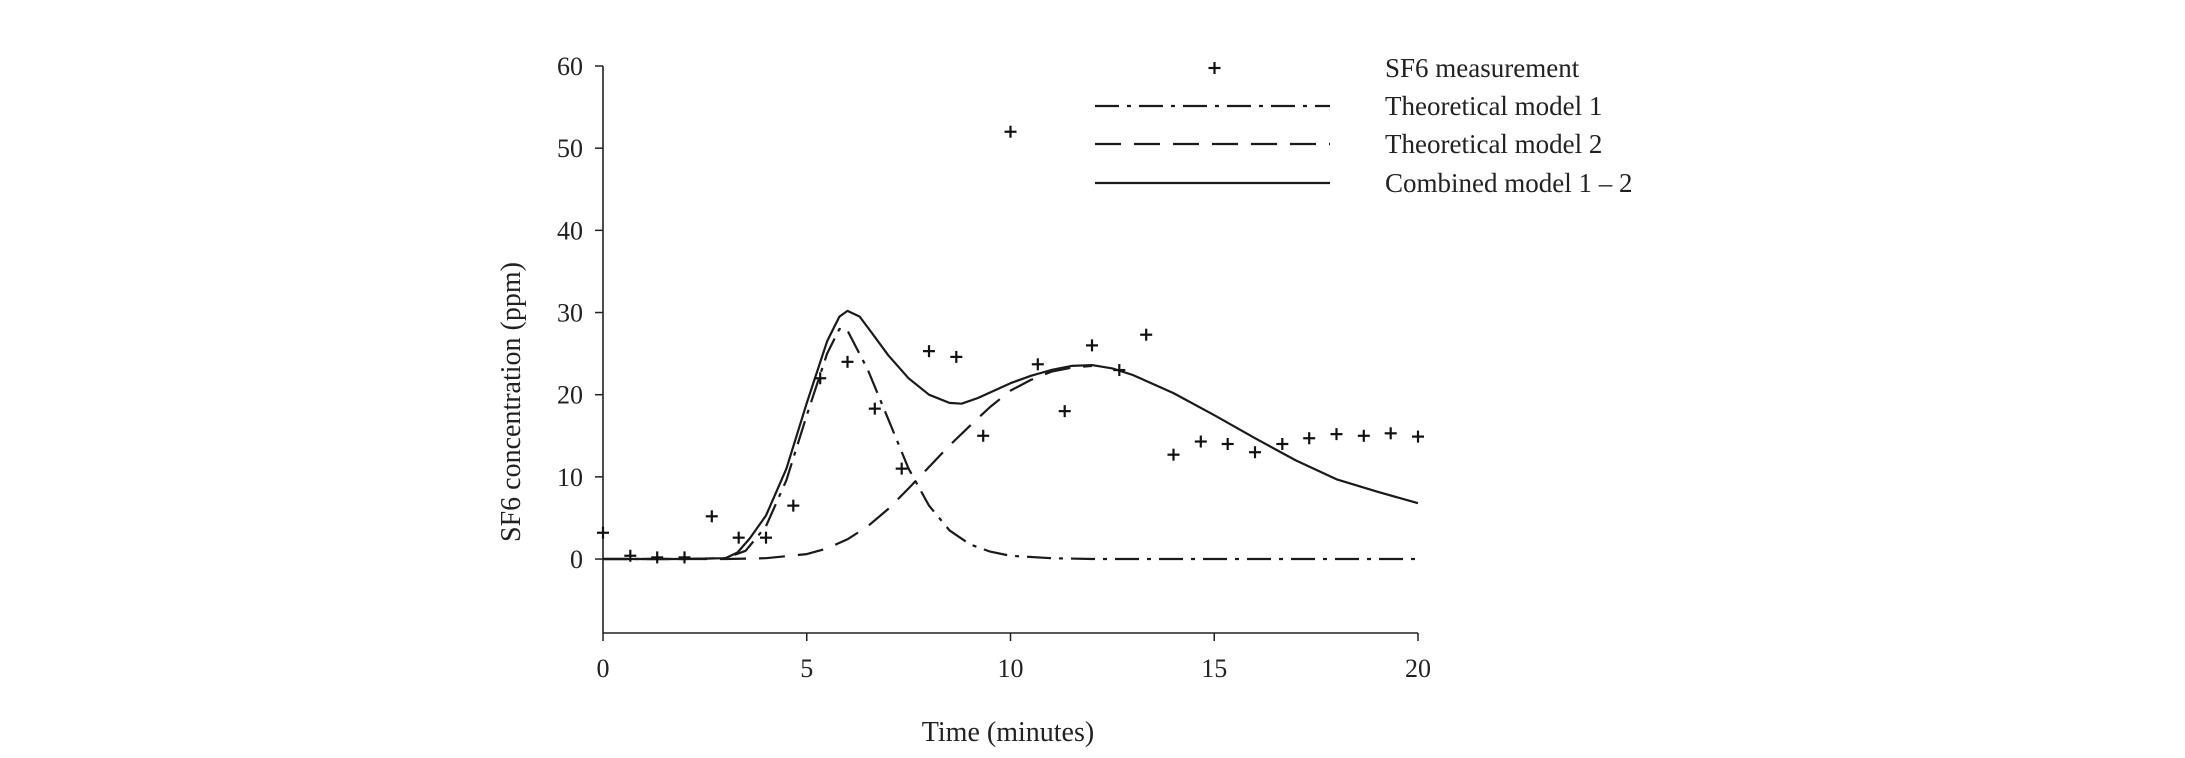 Image resolution: width=2185 pixels, height=758 pixels. Describe the element at coordinates (1493, 106) in the screenshot. I see `legend-label: Theoretical model 1` at that location.